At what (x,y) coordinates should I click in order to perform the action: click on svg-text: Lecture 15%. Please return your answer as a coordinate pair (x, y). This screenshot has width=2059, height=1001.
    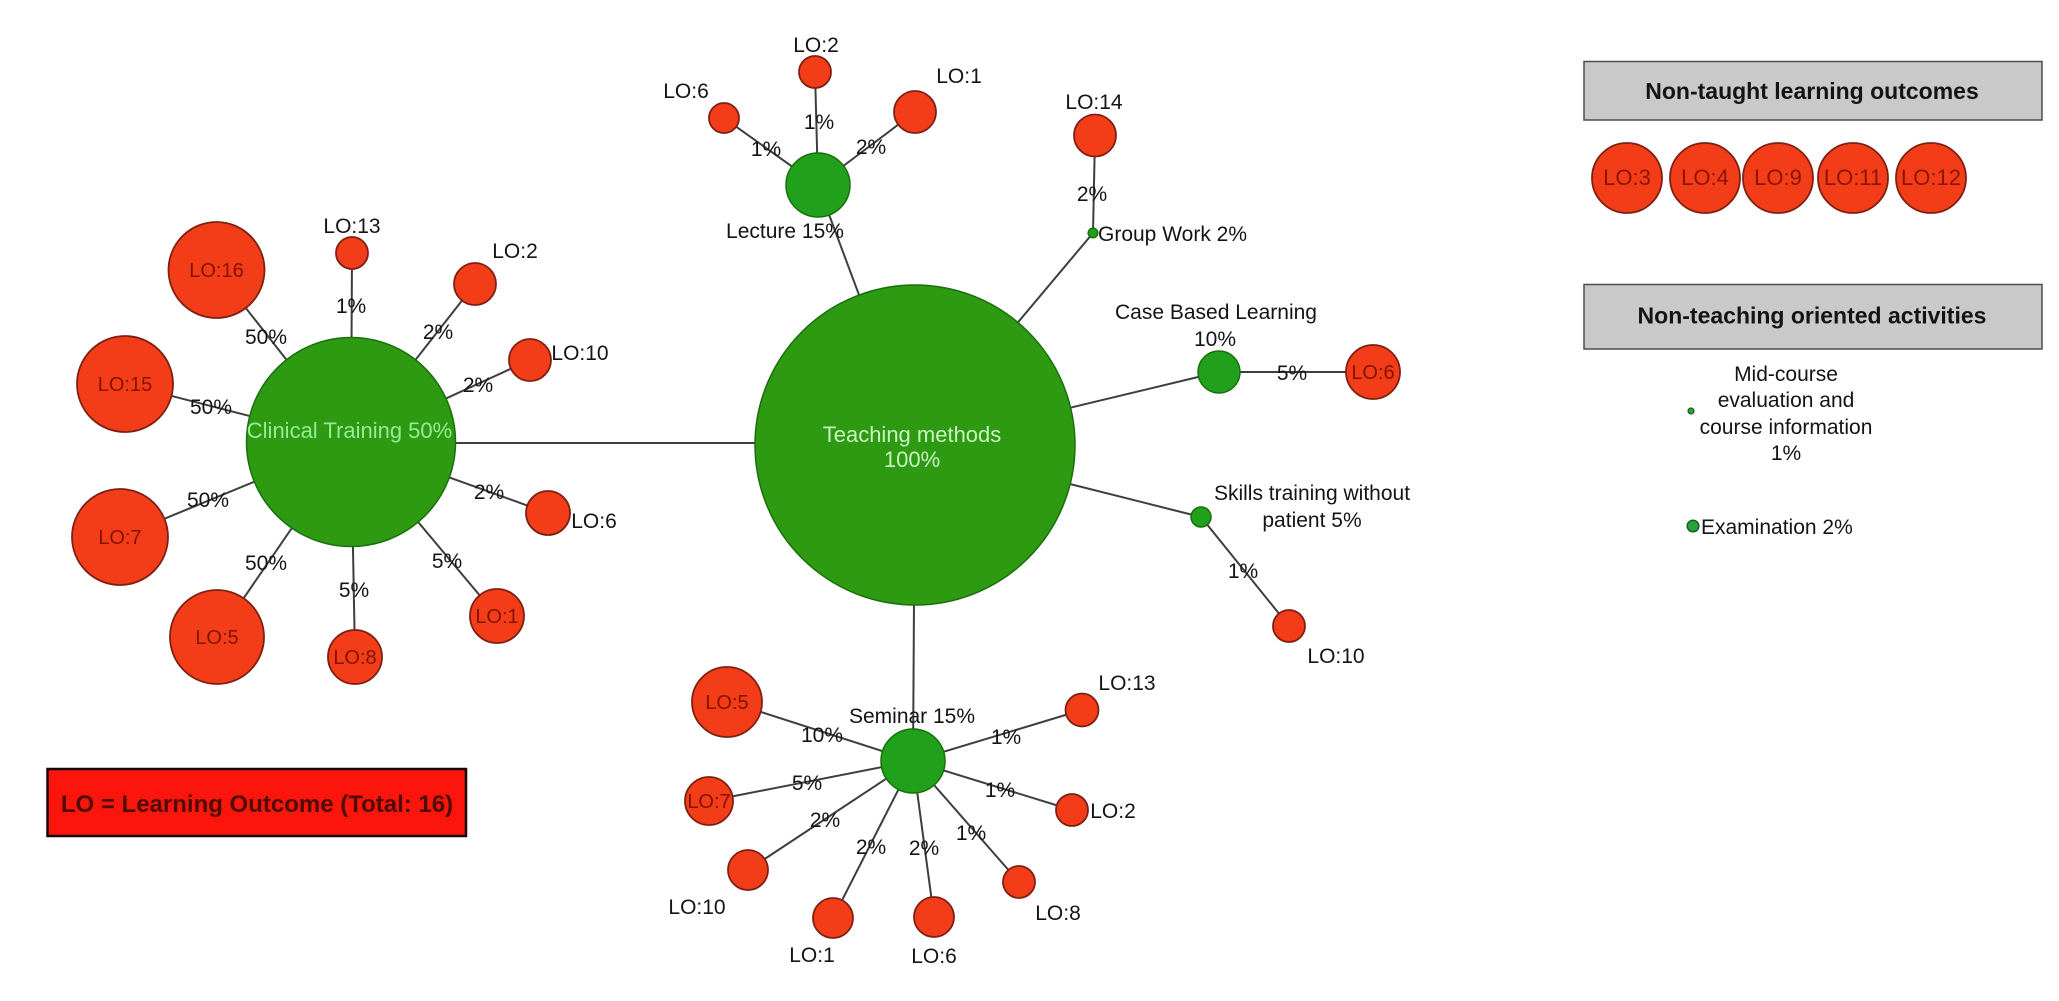
    Looking at the image, I should click on (785, 231).